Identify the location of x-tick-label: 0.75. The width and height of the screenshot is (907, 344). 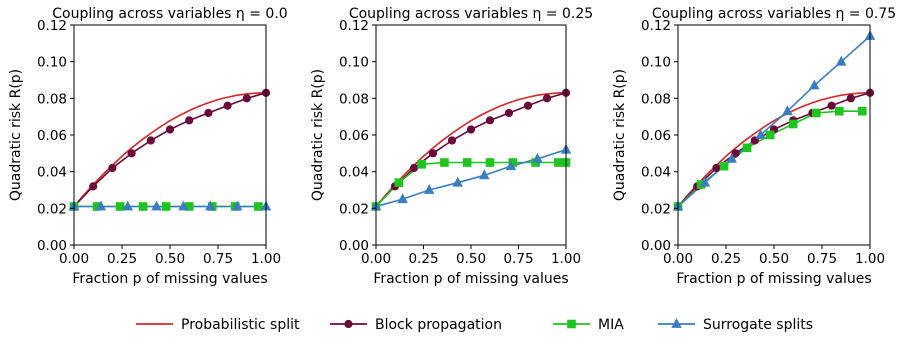
(822, 259).